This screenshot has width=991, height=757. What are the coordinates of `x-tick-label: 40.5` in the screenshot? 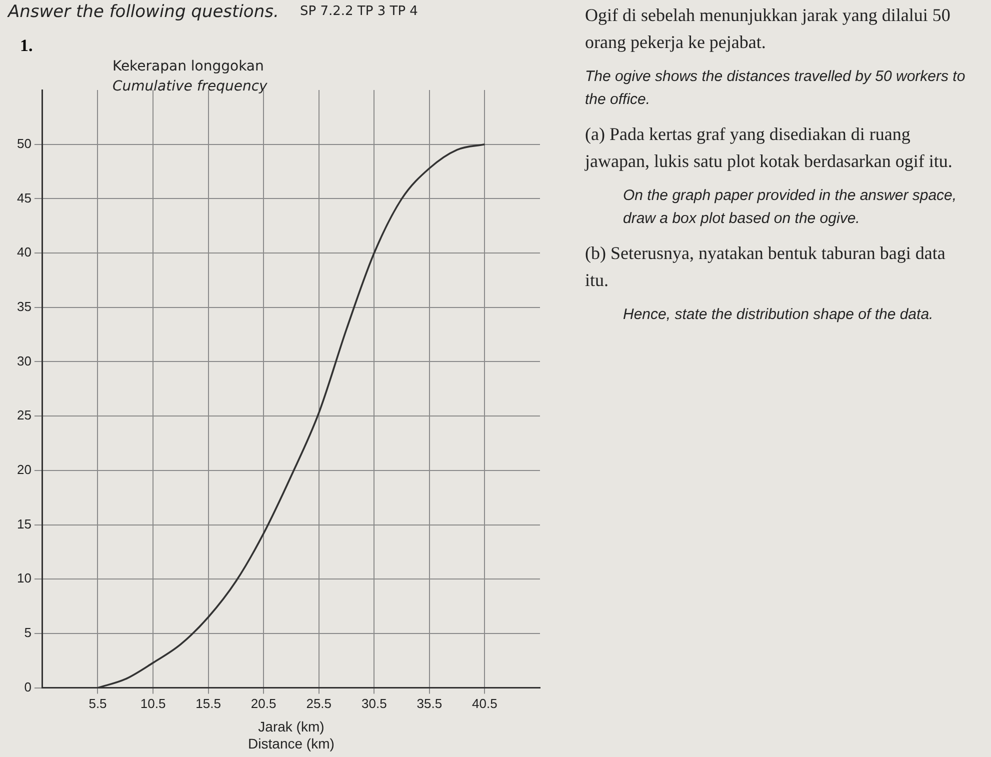 It's located at (485, 704).